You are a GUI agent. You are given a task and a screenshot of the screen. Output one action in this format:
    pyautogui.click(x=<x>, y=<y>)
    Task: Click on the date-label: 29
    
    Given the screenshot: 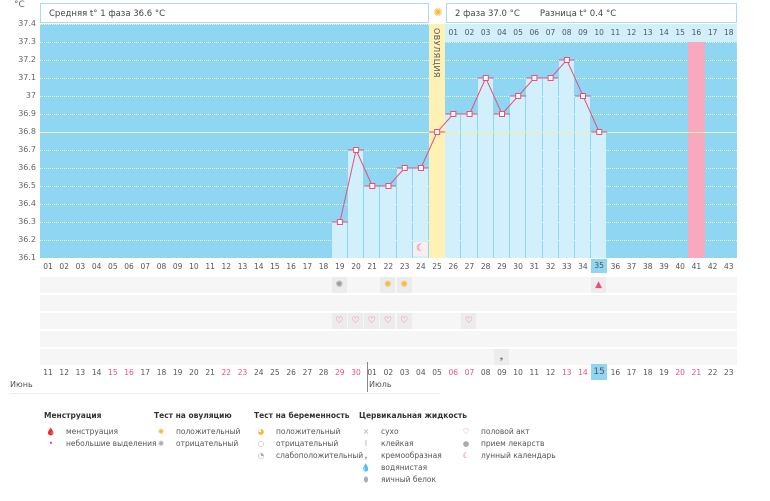 What is the action you would take?
    pyautogui.click(x=339, y=372)
    